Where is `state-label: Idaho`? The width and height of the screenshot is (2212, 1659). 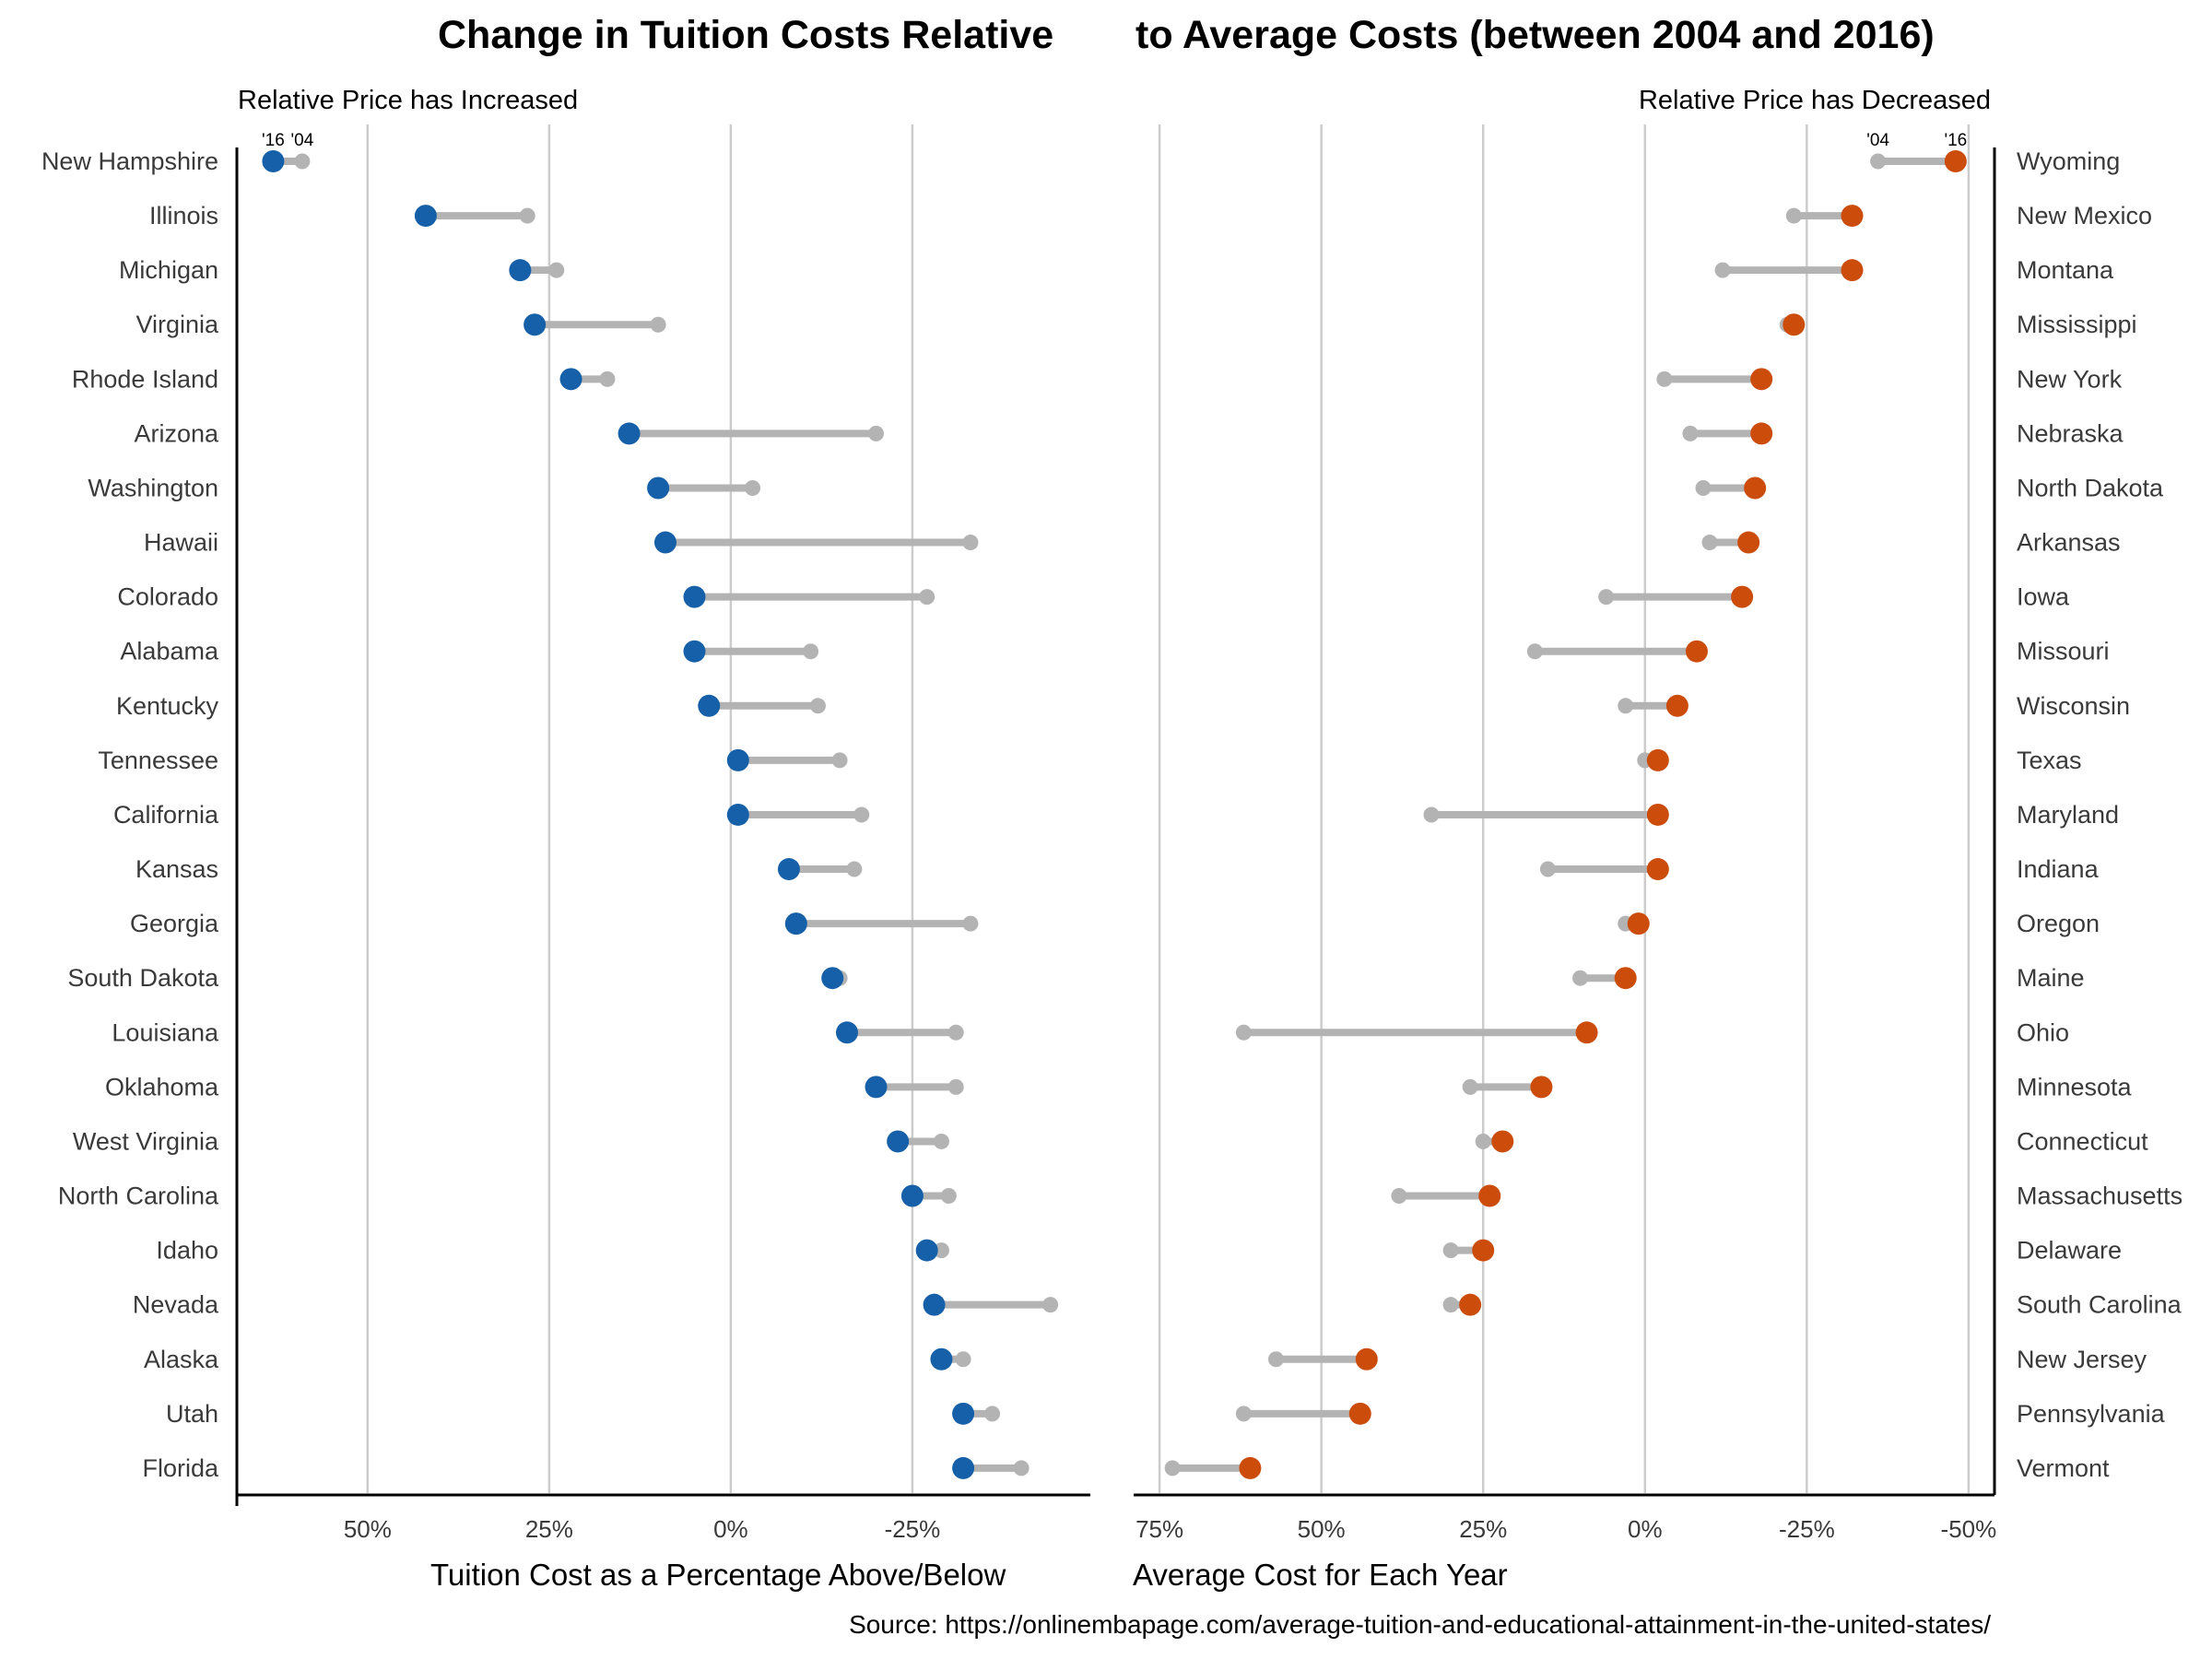
state-label: Idaho is located at coordinates (187, 1251).